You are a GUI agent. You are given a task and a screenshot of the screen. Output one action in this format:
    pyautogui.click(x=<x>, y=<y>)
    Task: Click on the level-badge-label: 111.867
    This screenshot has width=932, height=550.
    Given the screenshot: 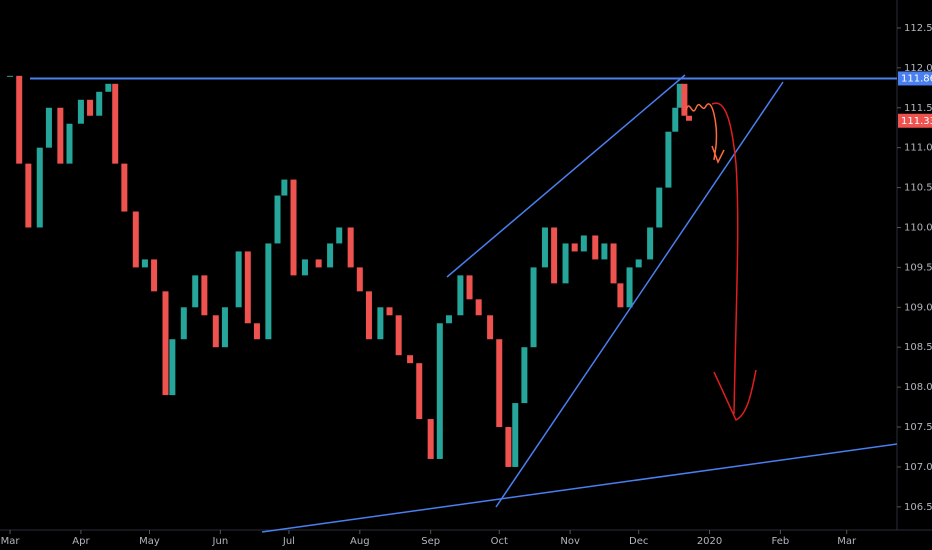 What is the action you would take?
    pyautogui.click(x=916, y=78)
    